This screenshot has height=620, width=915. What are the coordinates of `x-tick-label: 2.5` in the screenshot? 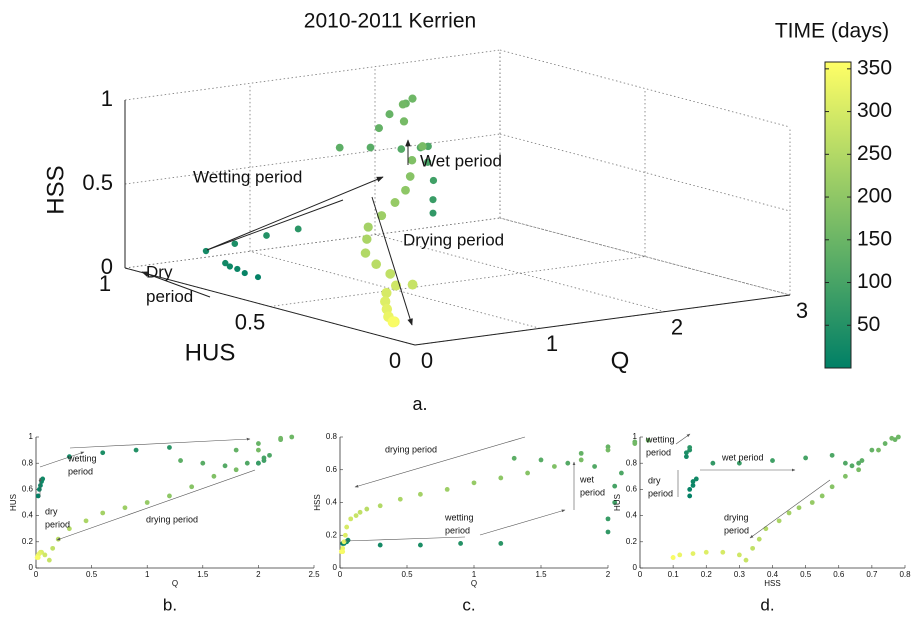 It's located at (314, 574).